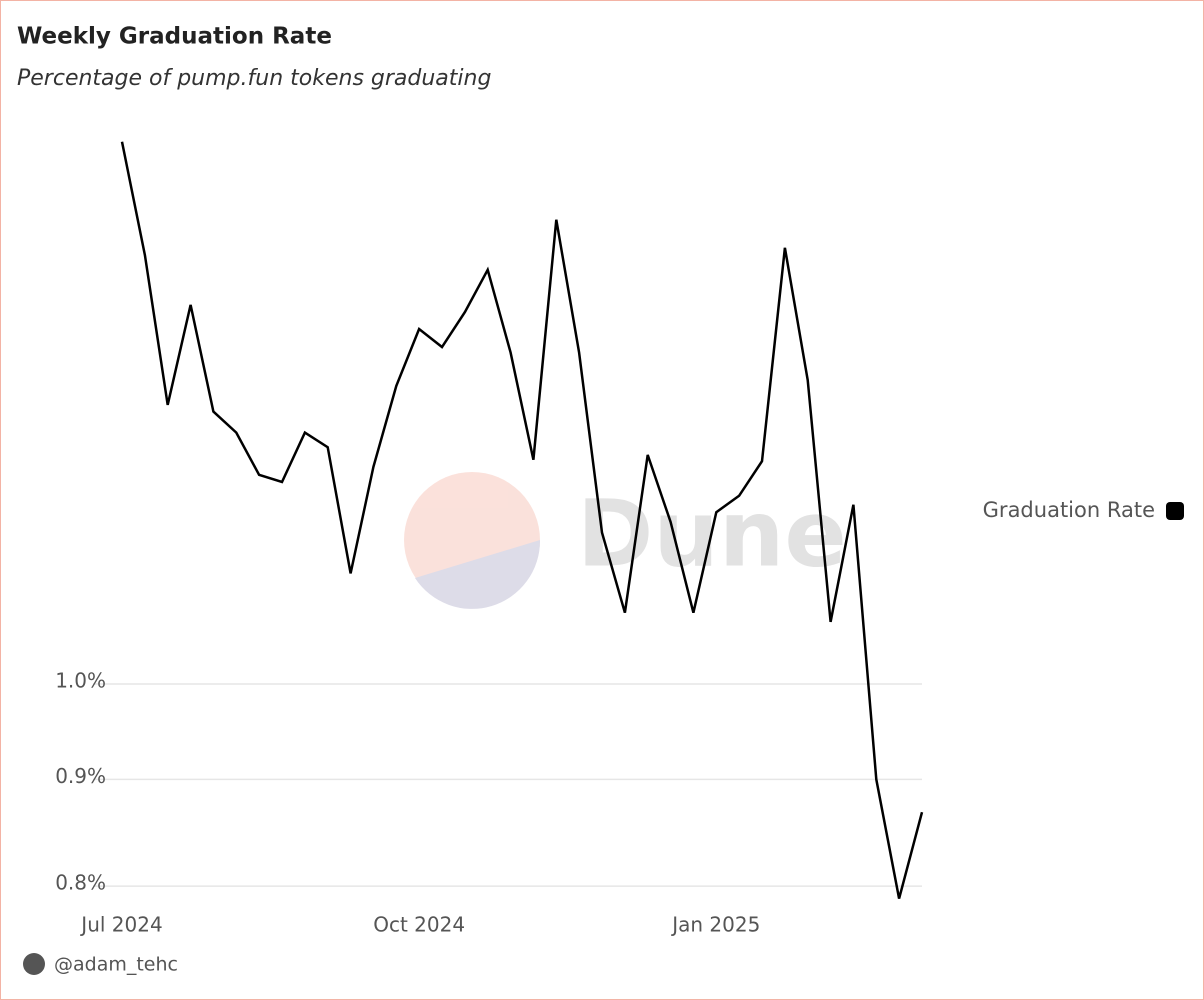 Image resolution: width=1204 pixels, height=1000 pixels. What do you see at coordinates (80, 776) in the screenshot?
I see `y-tick-label: 0.9%` at bounding box center [80, 776].